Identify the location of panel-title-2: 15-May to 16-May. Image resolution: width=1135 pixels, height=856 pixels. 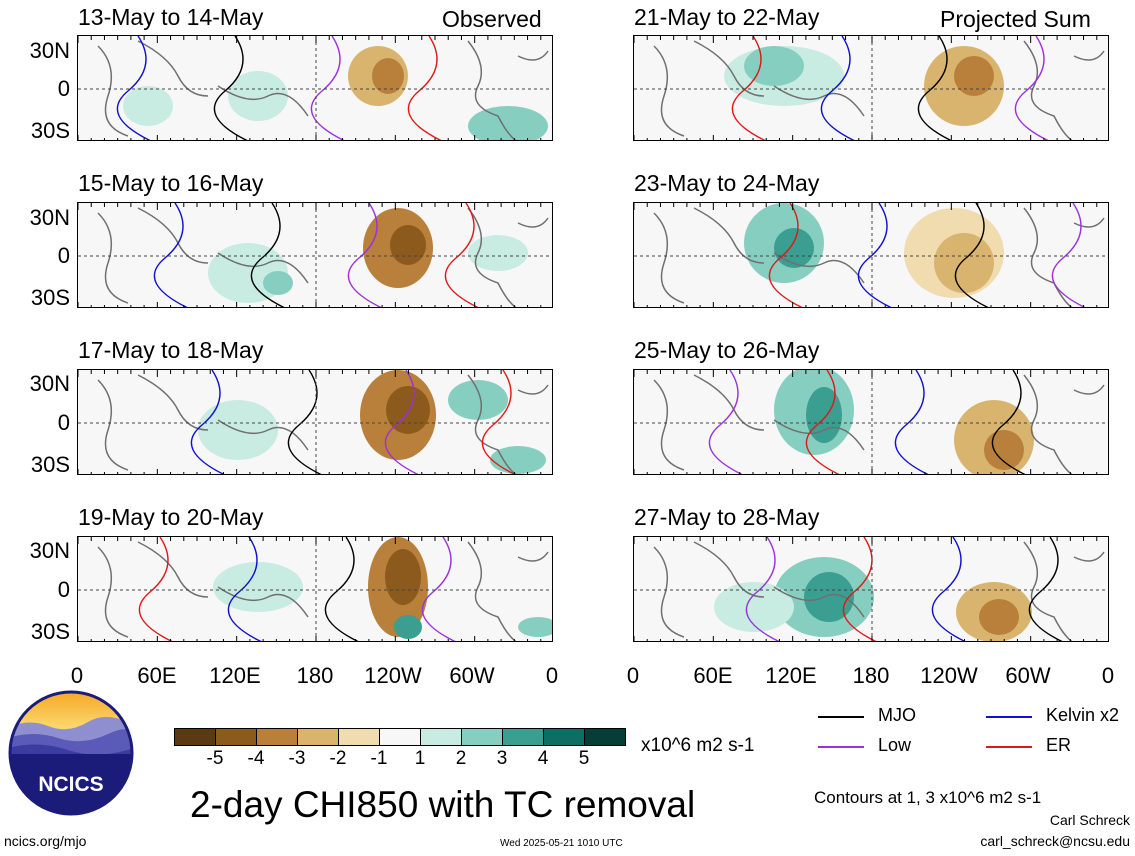
(171, 183).